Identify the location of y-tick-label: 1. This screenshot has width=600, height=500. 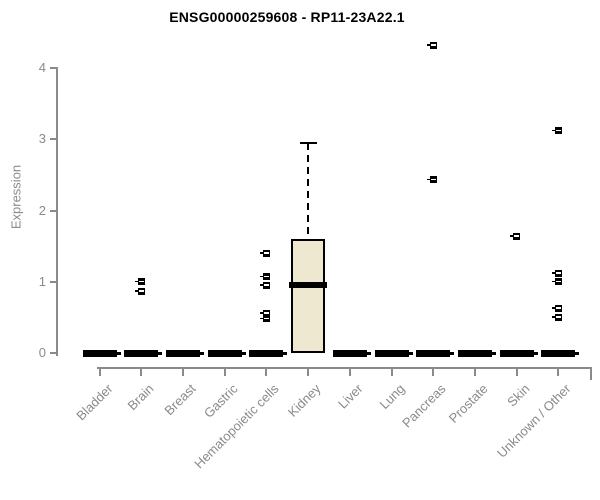
(42, 281).